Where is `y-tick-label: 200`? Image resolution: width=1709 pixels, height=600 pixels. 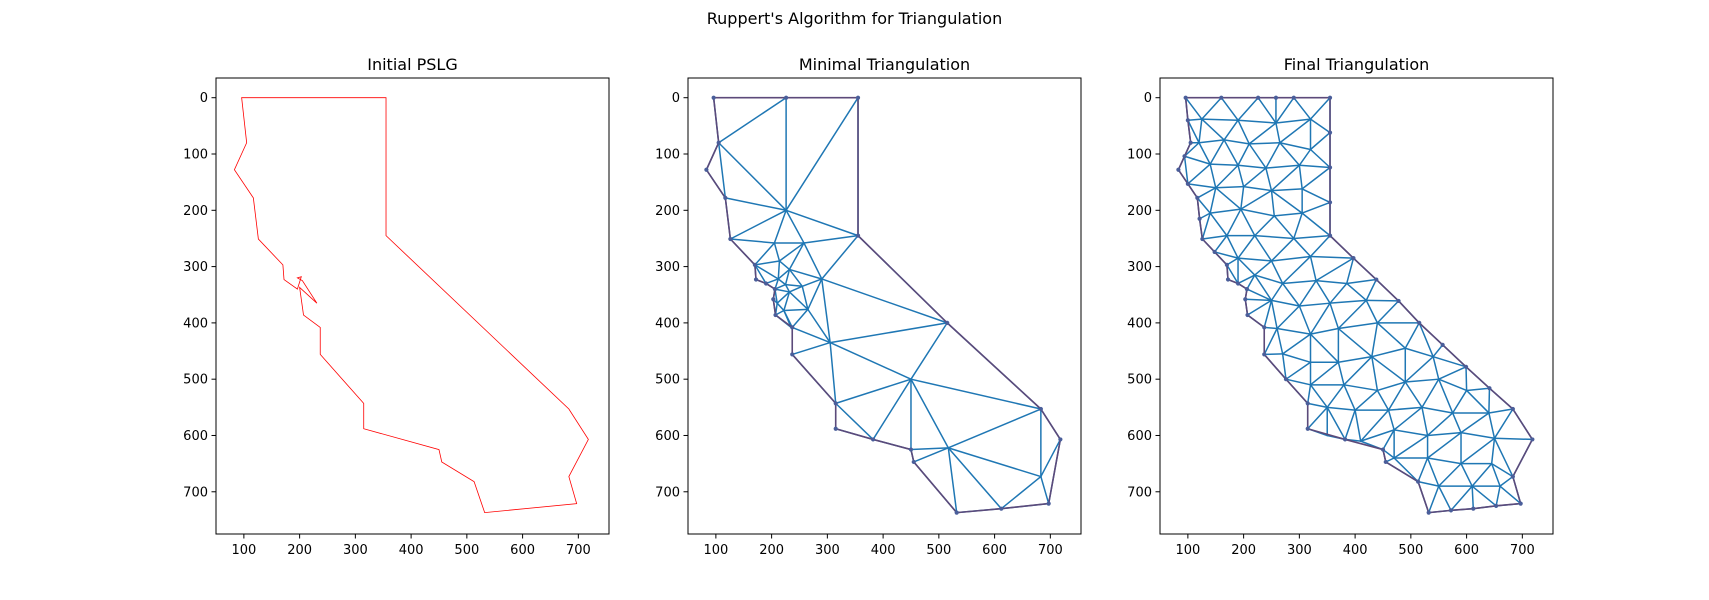
y-tick-label: 200 is located at coordinates (1139, 211).